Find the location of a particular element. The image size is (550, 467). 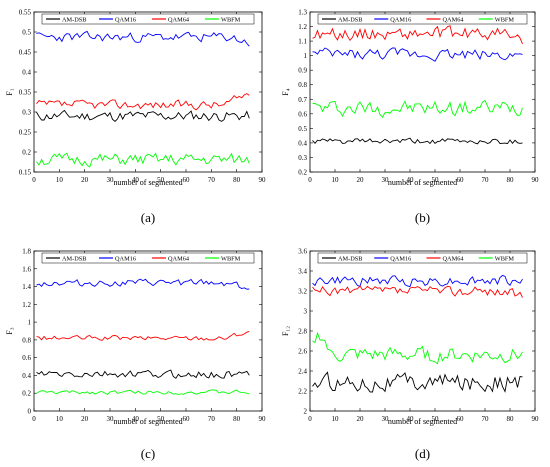

y-tick-label: 2 is located at coordinates (306, 412).